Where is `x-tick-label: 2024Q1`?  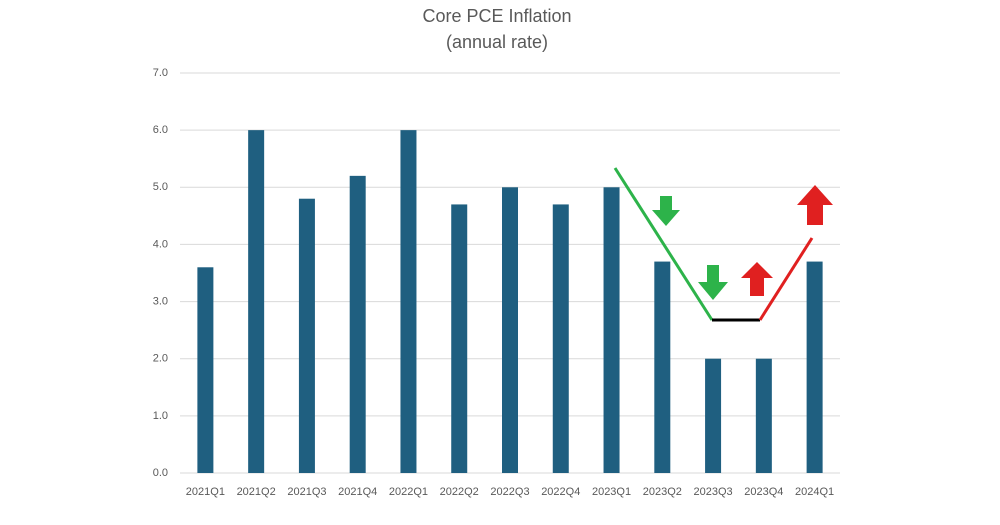 x-tick-label: 2024Q1 is located at coordinates (814, 492).